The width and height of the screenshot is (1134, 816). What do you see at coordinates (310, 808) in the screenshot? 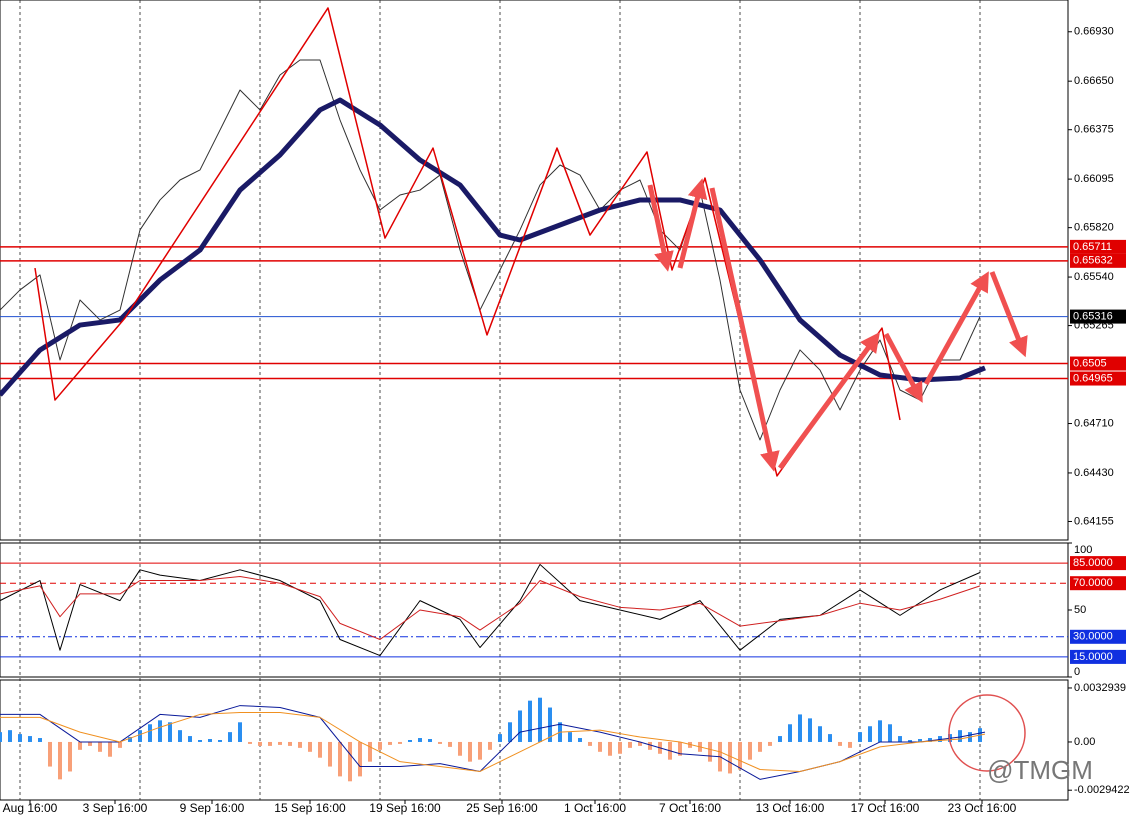
I see `x-tick-label: 15 Sep 16:00` at bounding box center [310, 808].